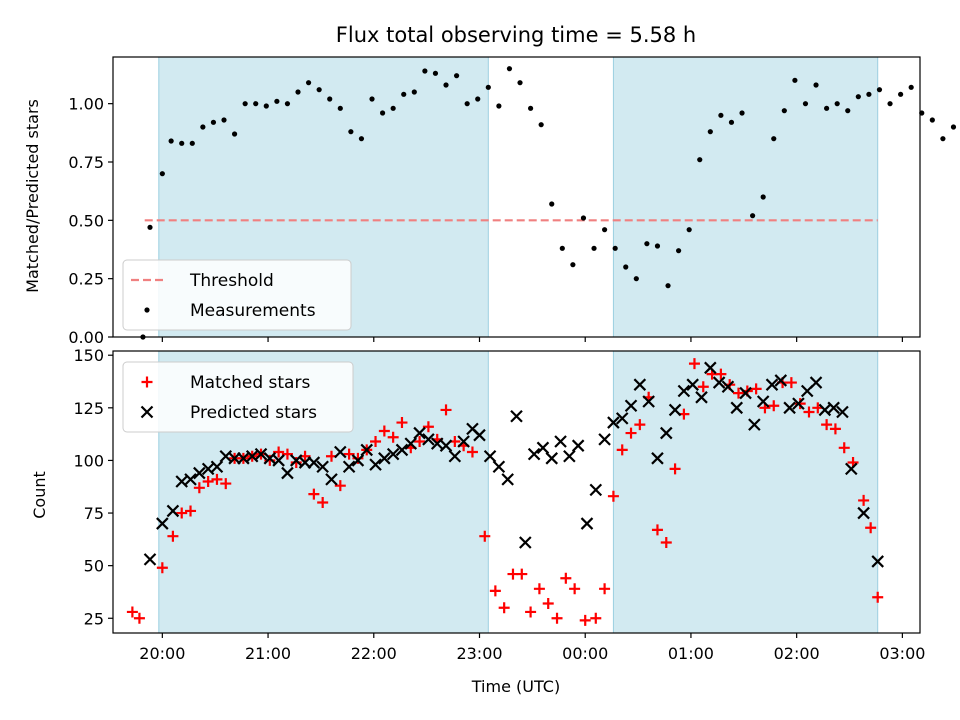 This screenshot has width=960, height=720. Describe the element at coordinates (32, 196) in the screenshot. I see `top-y-axis-label: Matched/Predicted stars` at that location.